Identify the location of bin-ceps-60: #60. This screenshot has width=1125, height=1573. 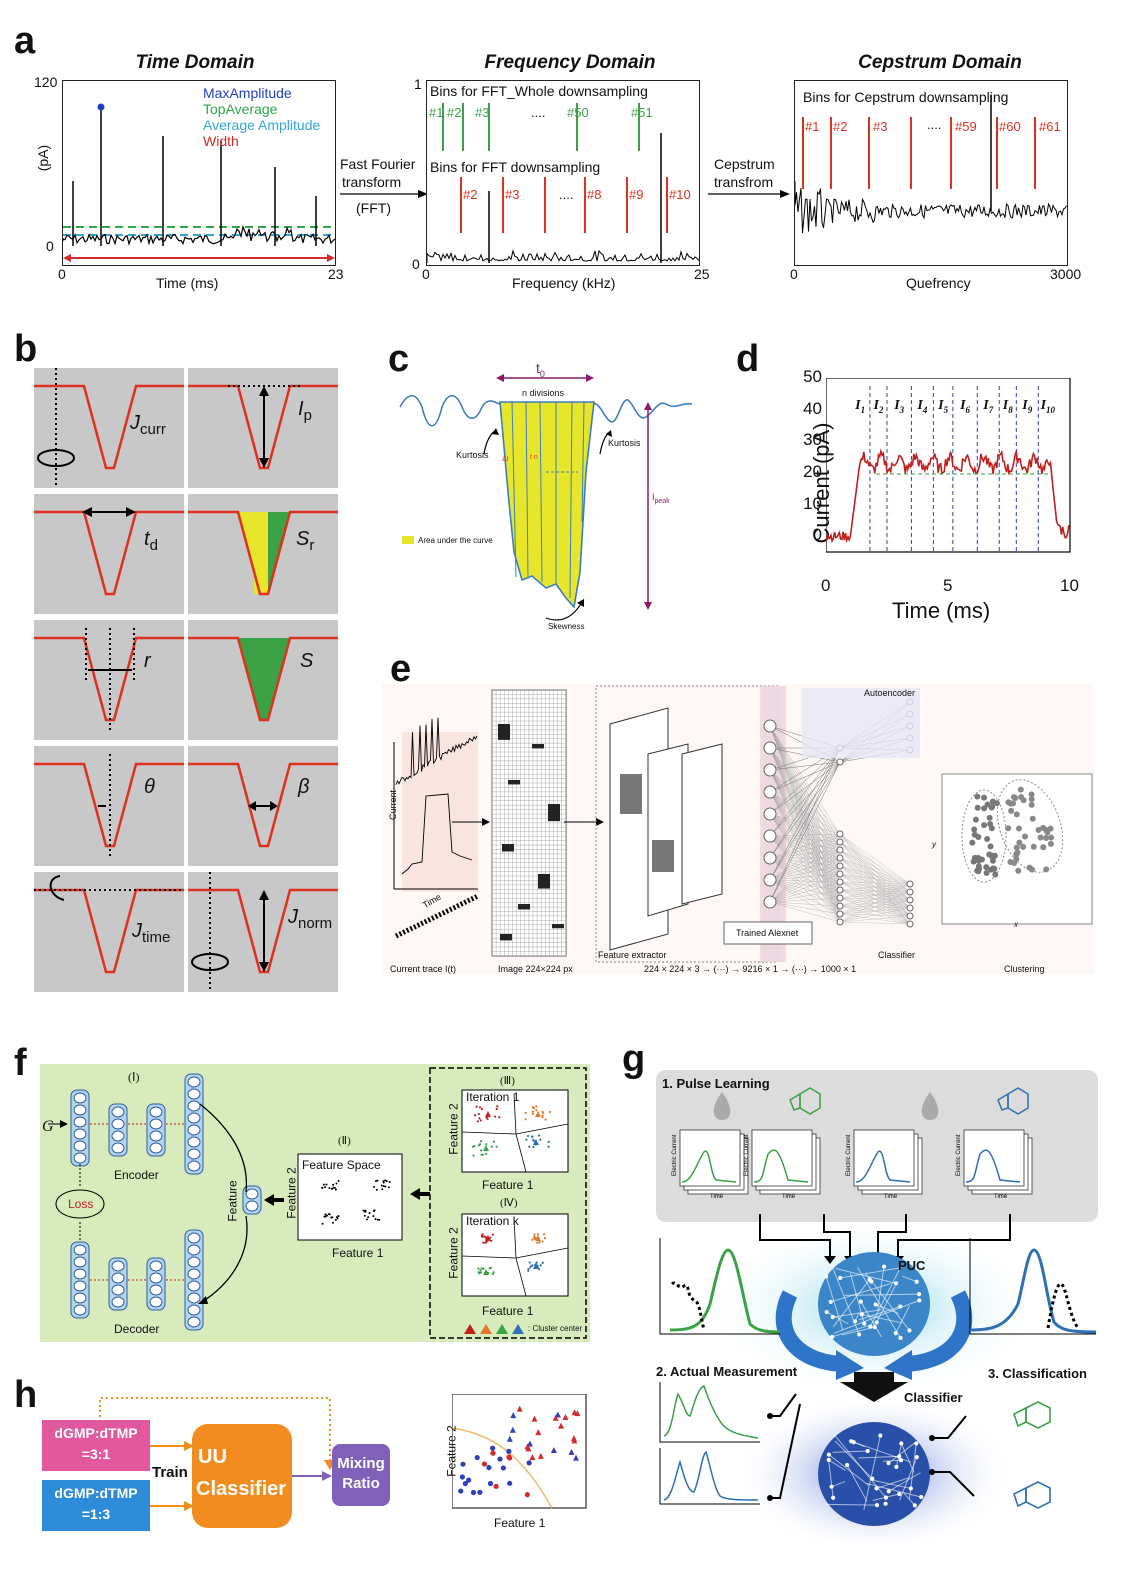
(1010, 126).